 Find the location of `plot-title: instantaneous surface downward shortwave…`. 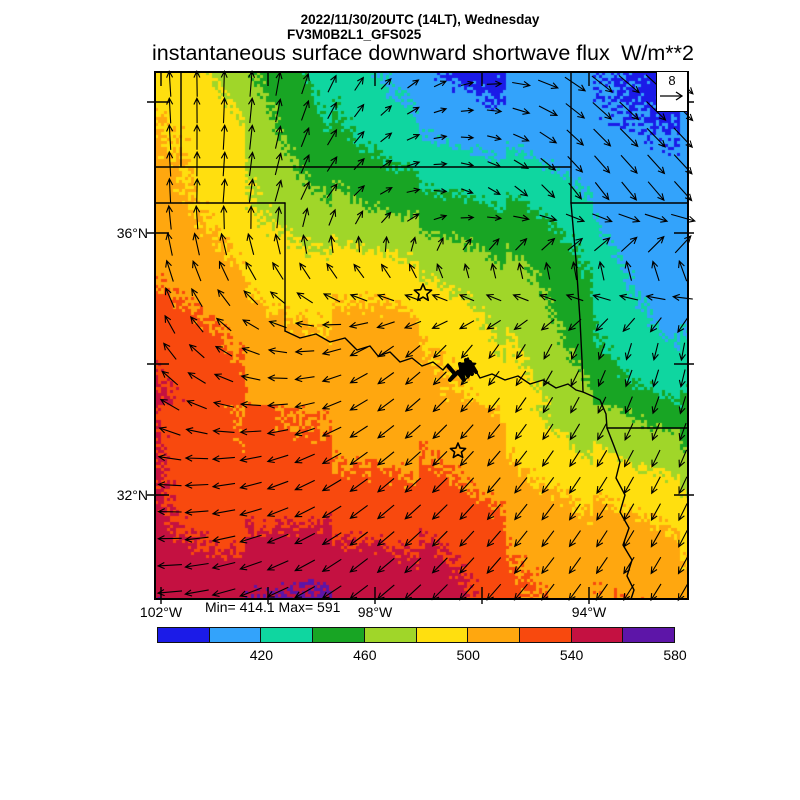

plot-title: instantaneous surface downward shortwave… is located at coordinates (381, 53).